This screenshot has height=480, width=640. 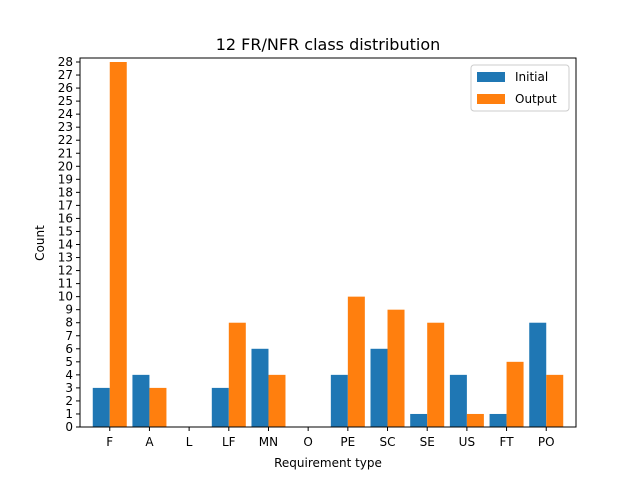 What do you see at coordinates (109, 442) in the screenshot?
I see `x-tick-label: F` at bounding box center [109, 442].